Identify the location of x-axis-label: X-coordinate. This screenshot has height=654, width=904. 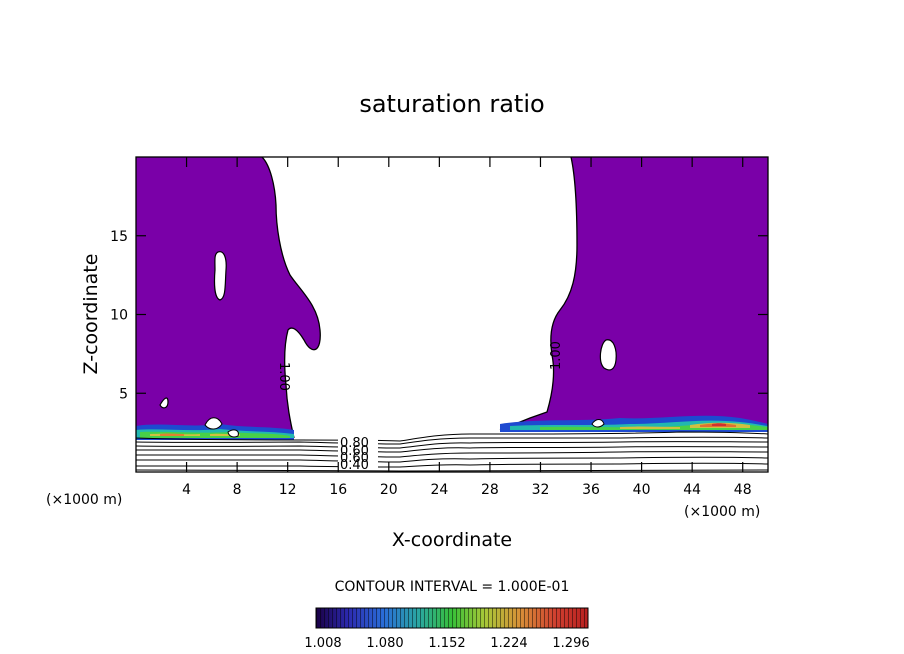
(452, 540).